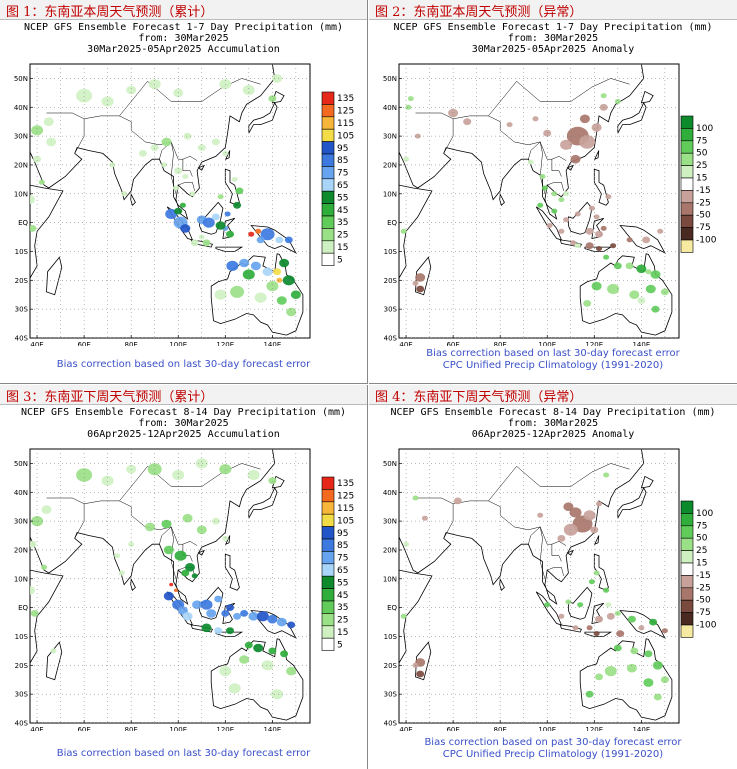  I want to click on chart-from-date: from: 30Mar2025, so click(183, 423).